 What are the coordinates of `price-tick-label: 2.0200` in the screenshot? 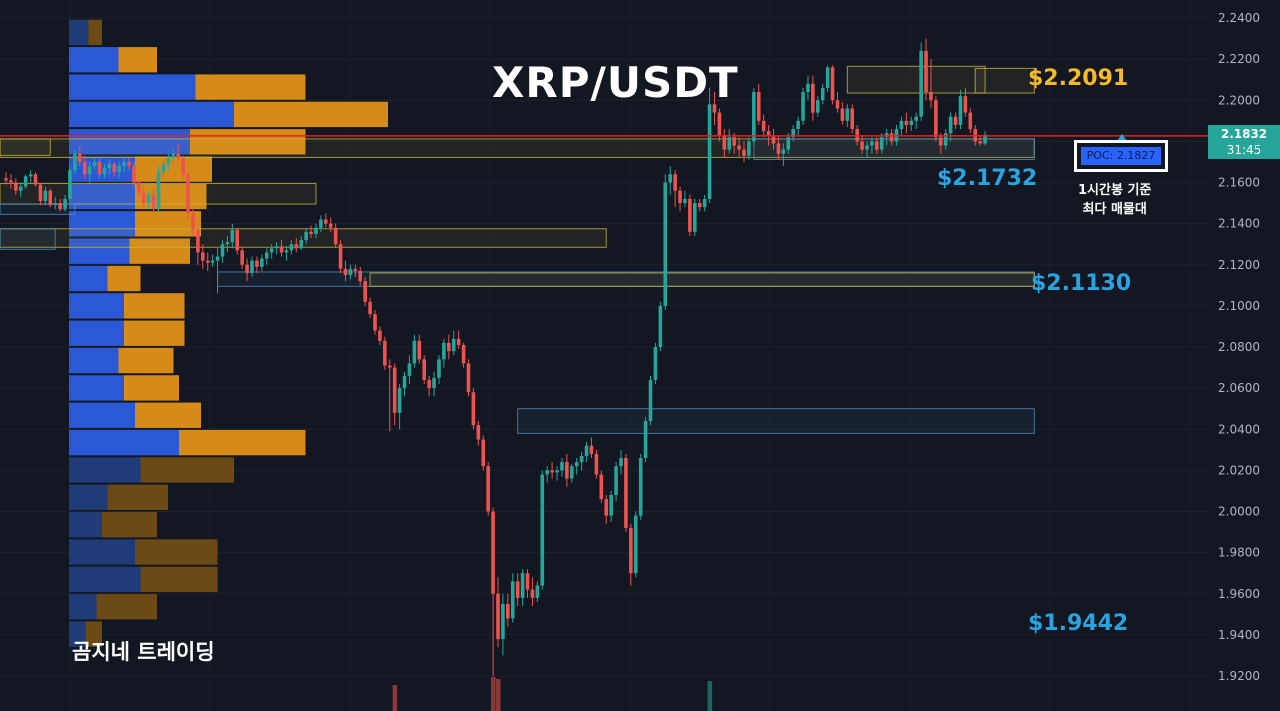 It's located at (1239, 470).